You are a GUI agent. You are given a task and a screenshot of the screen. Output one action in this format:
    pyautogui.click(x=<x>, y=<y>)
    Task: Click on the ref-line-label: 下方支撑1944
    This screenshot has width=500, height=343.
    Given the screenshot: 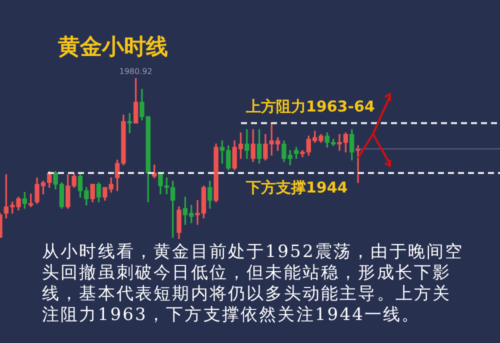 What is the action you would take?
    pyautogui.click(x=296, y=187)
    